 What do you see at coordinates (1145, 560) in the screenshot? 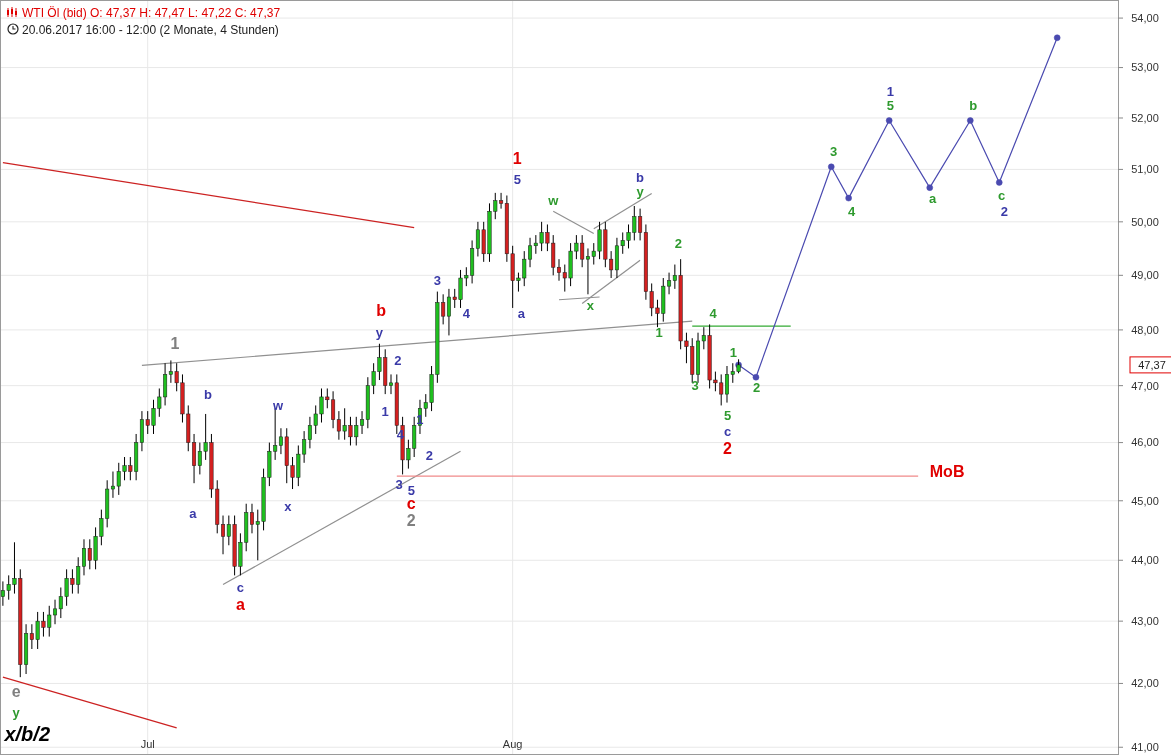
I see `y-tick-label: 44,00` at bounding box center [1145, 560].